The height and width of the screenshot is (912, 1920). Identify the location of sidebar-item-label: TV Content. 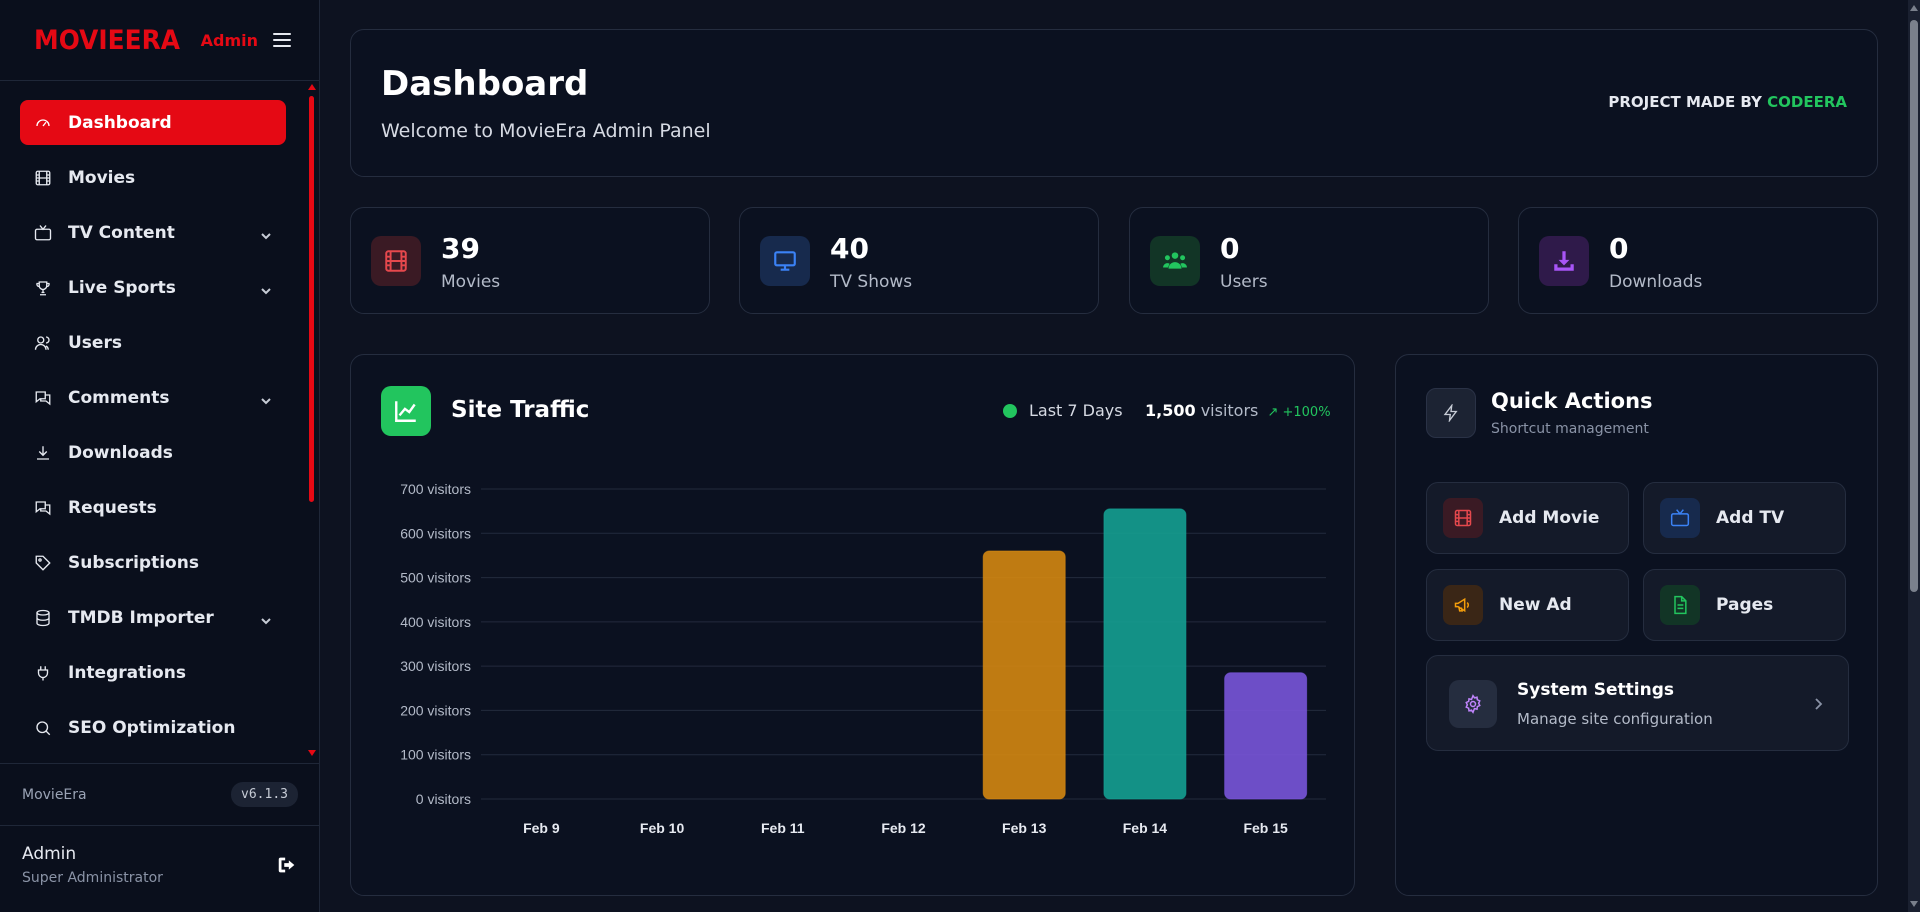
(121, 232).